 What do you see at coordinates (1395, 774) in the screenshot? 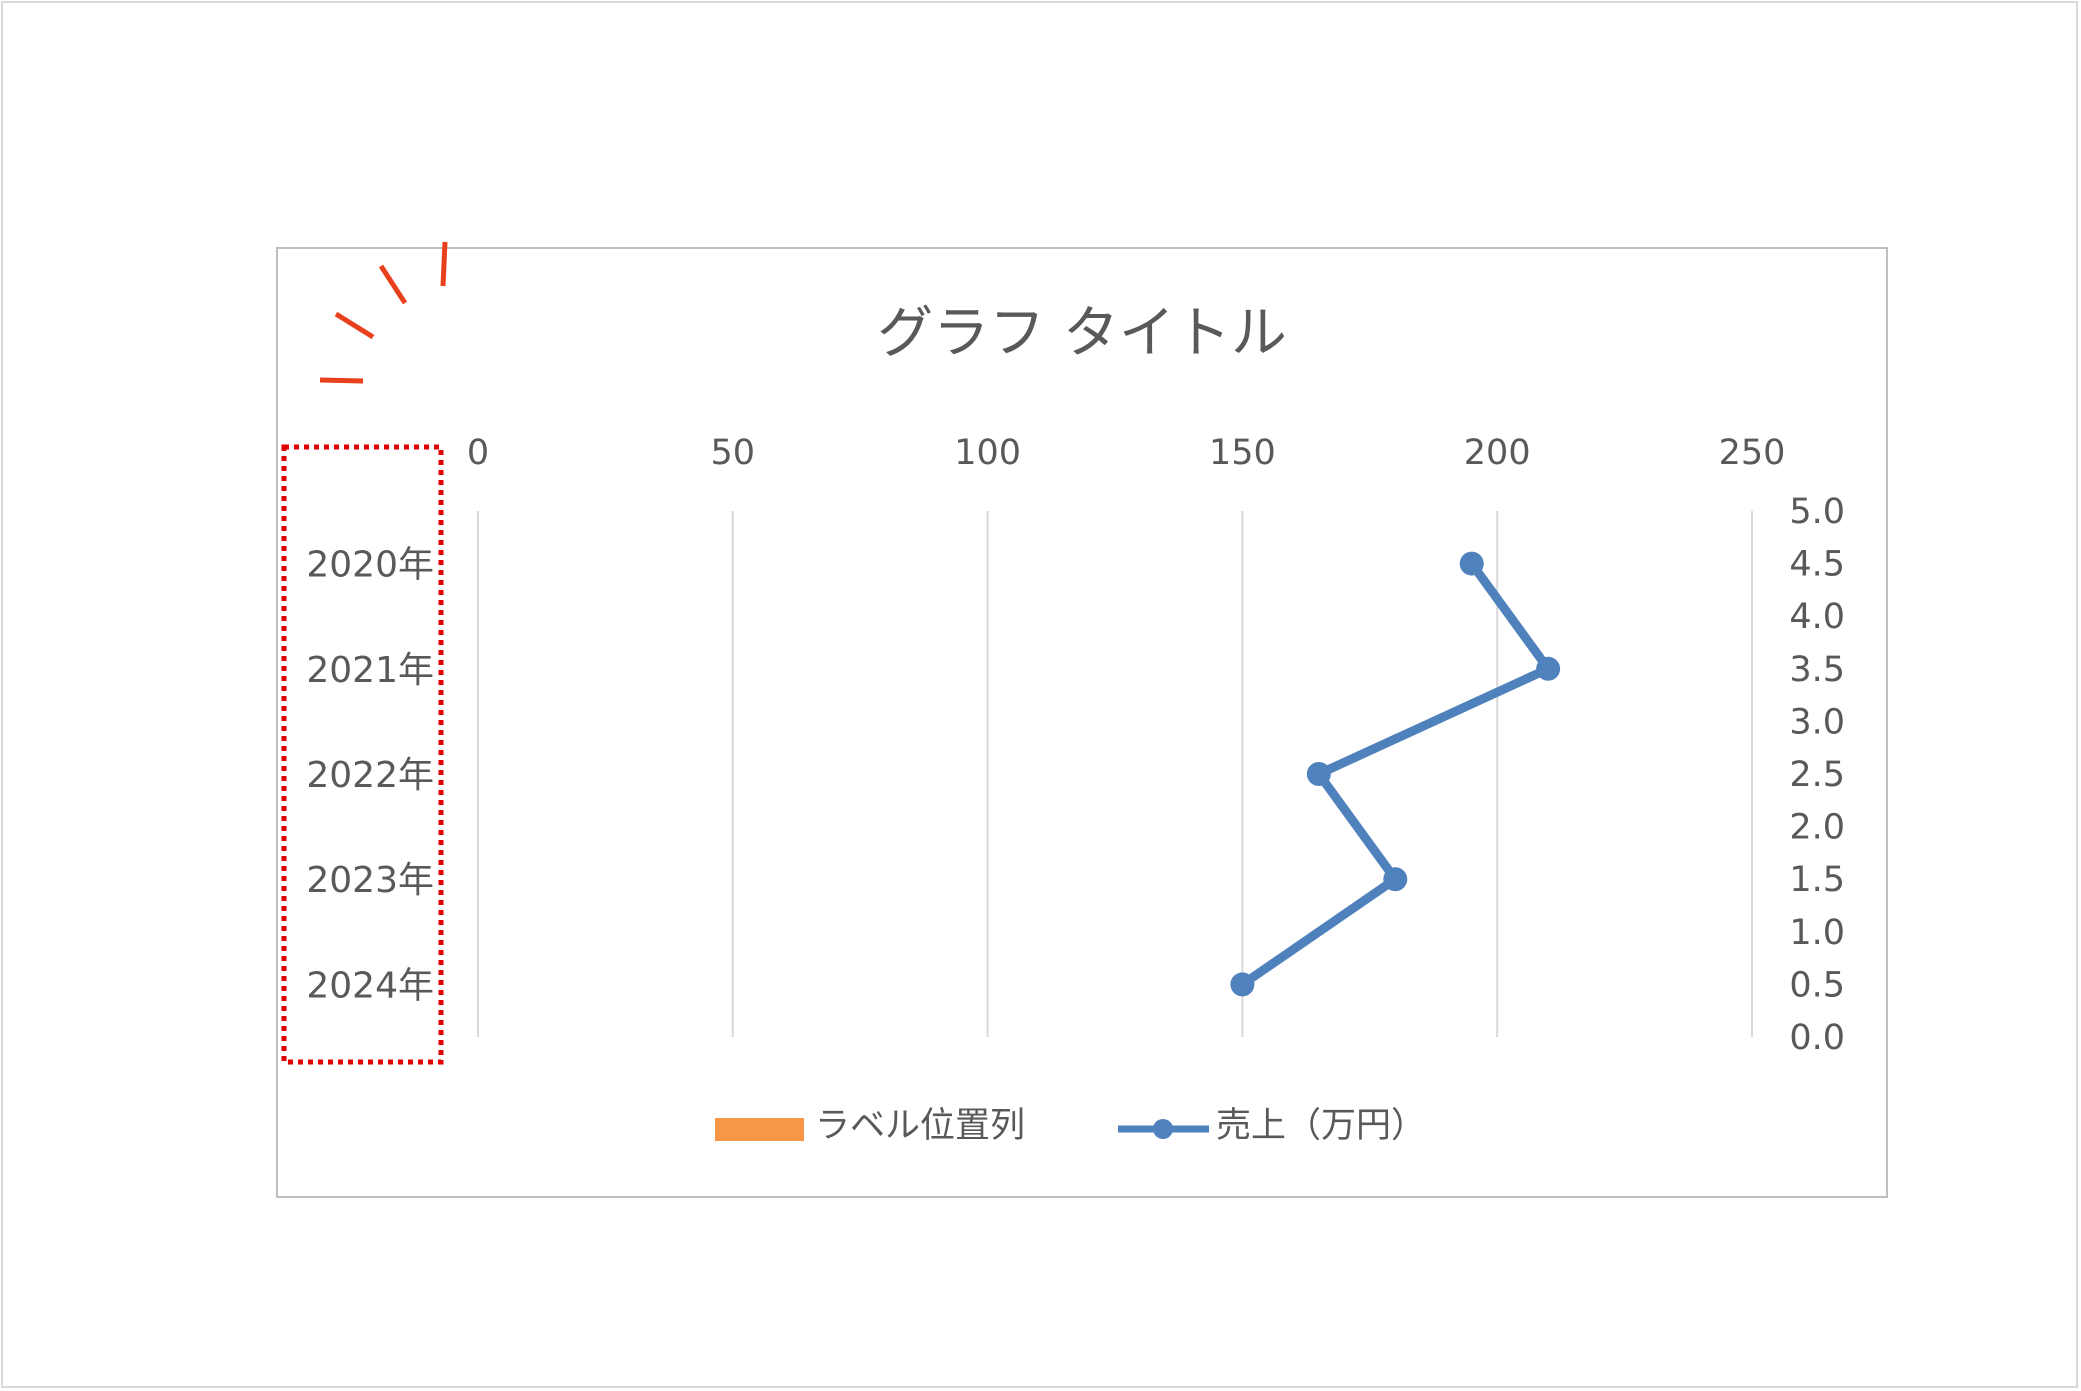
I see `sales-series` at bounding box center [1395, 774].